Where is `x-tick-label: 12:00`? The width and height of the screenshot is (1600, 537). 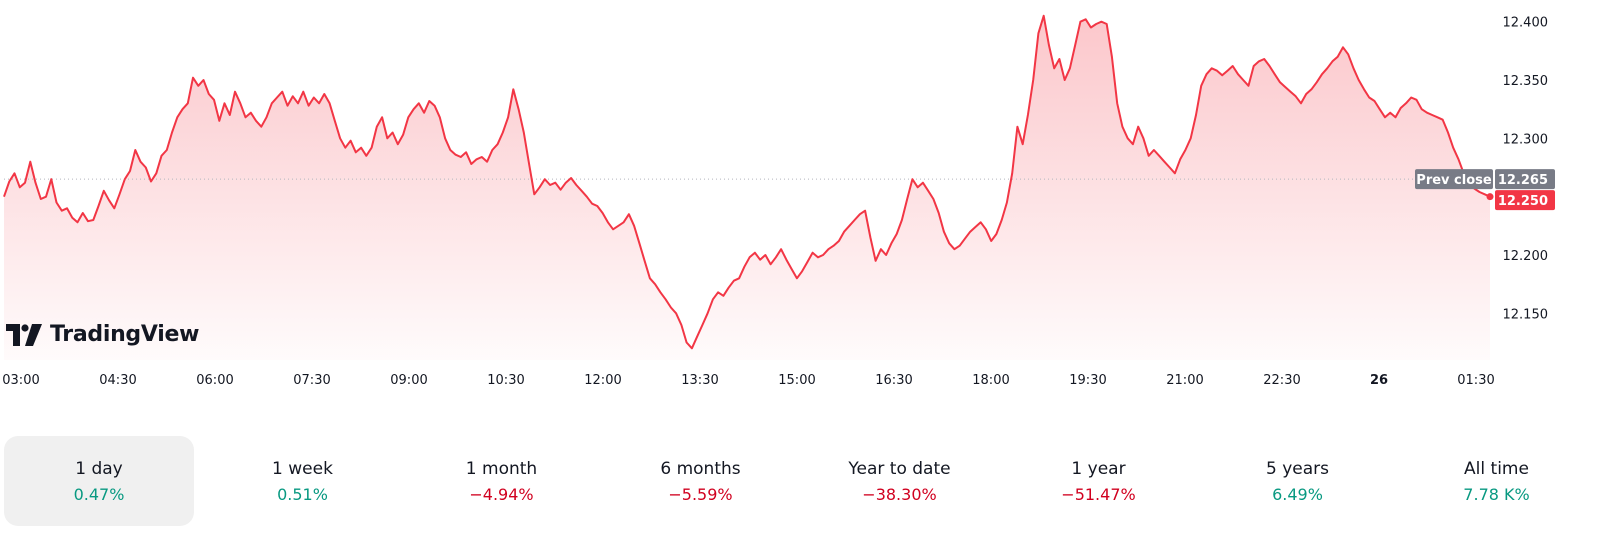
x-tick-label: 12:00 is located at coordinates (602, 380).